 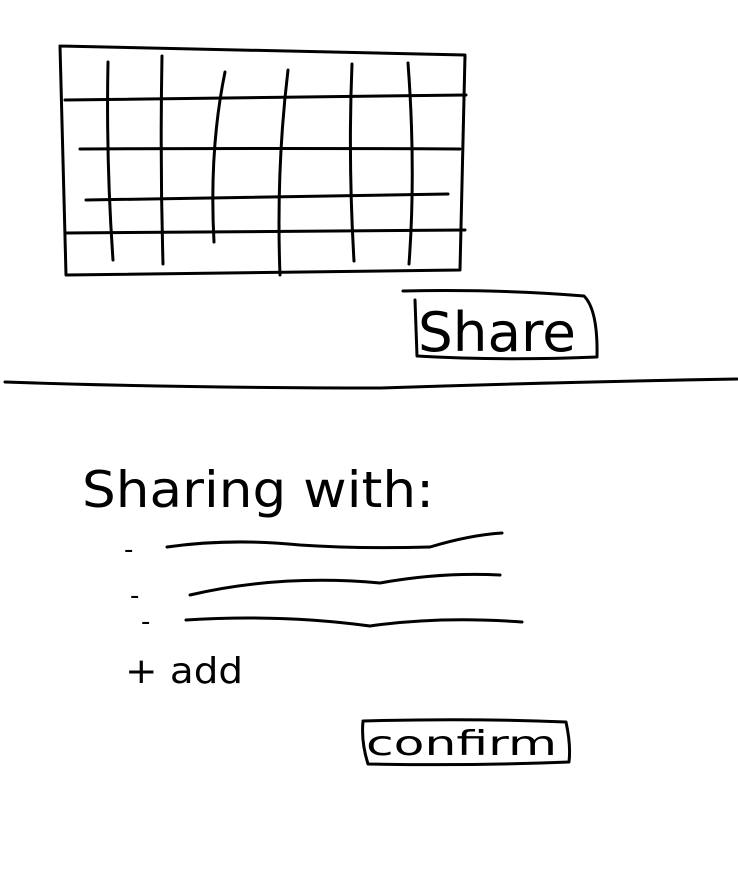 I want to click on sharing-with-label: Sharing with:, so click(x=258, y=490).